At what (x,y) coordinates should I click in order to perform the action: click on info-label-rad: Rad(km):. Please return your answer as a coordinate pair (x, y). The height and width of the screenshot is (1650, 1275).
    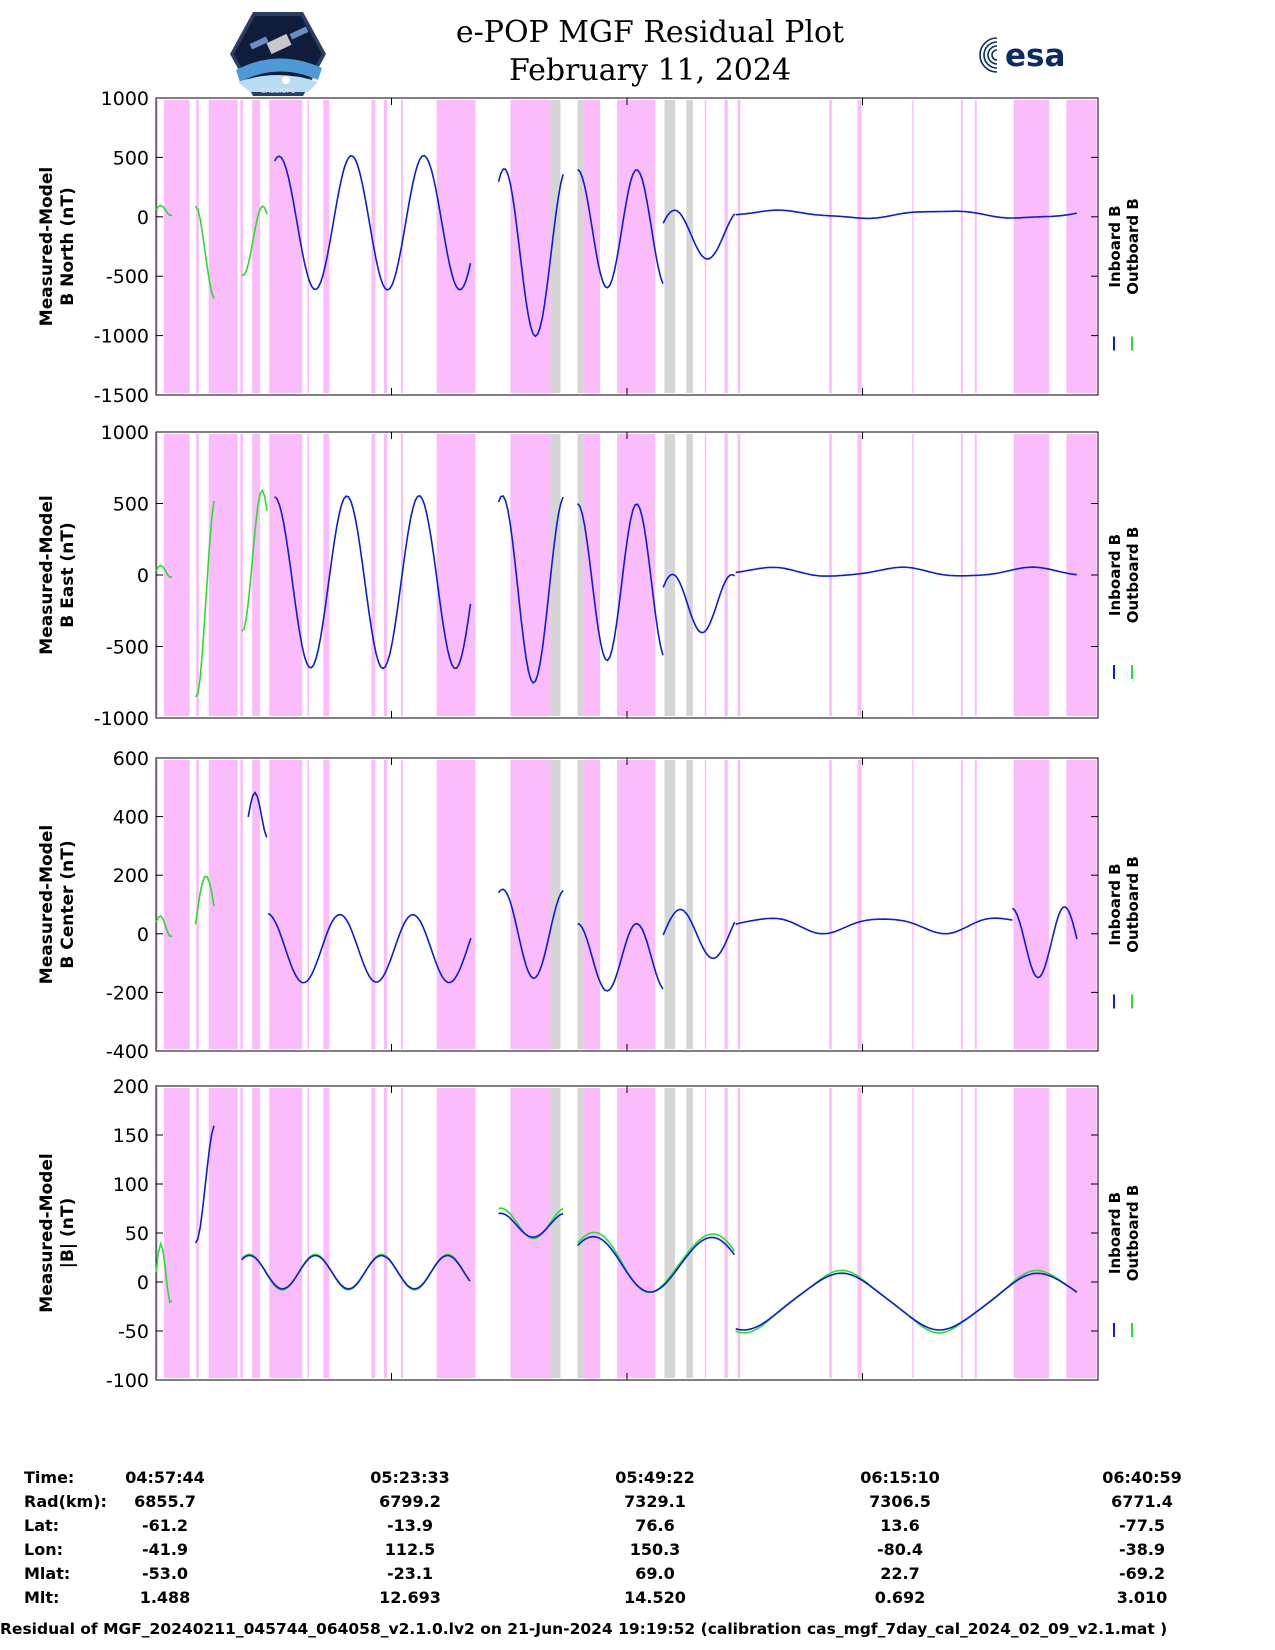
    Looking at the image, I should click on (65, 1501).